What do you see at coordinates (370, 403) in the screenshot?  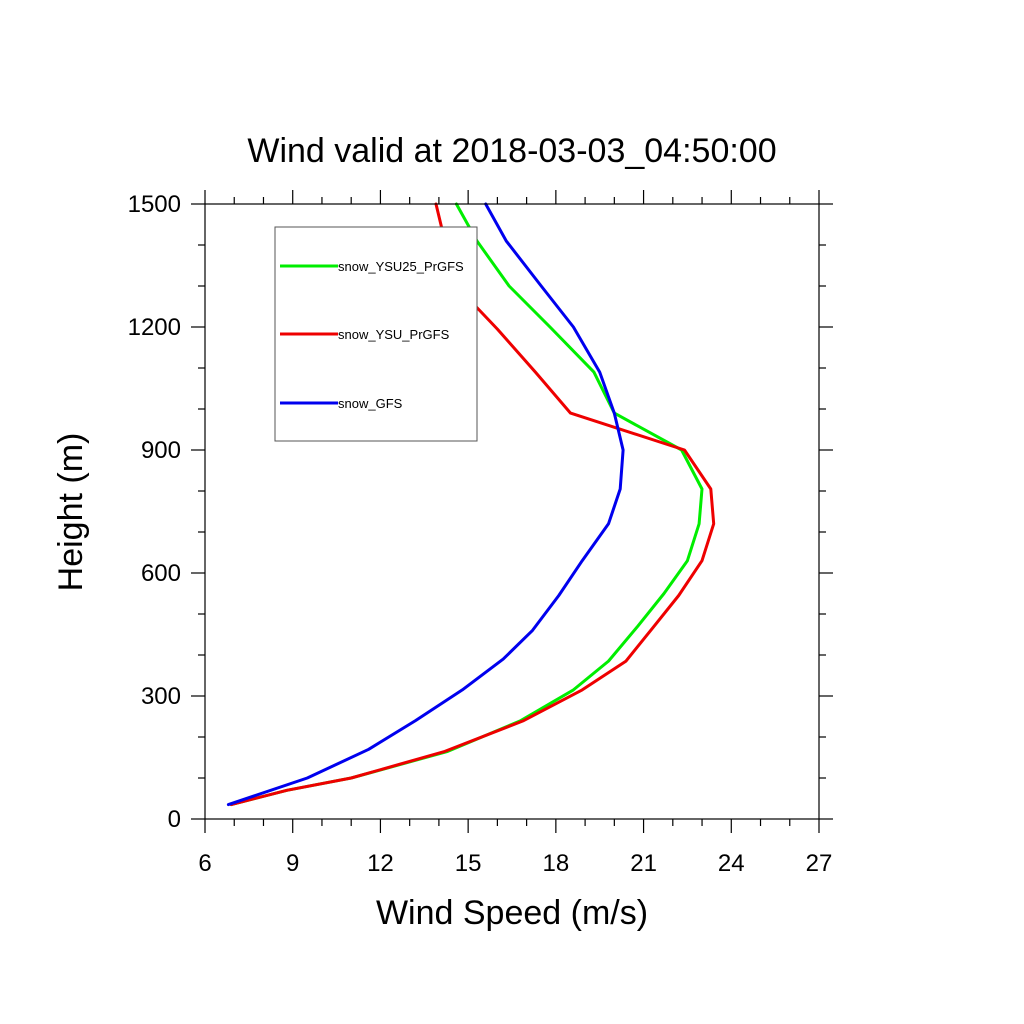 I see `legend-label-2: snow_GFS` at bounding box center [370, 403].